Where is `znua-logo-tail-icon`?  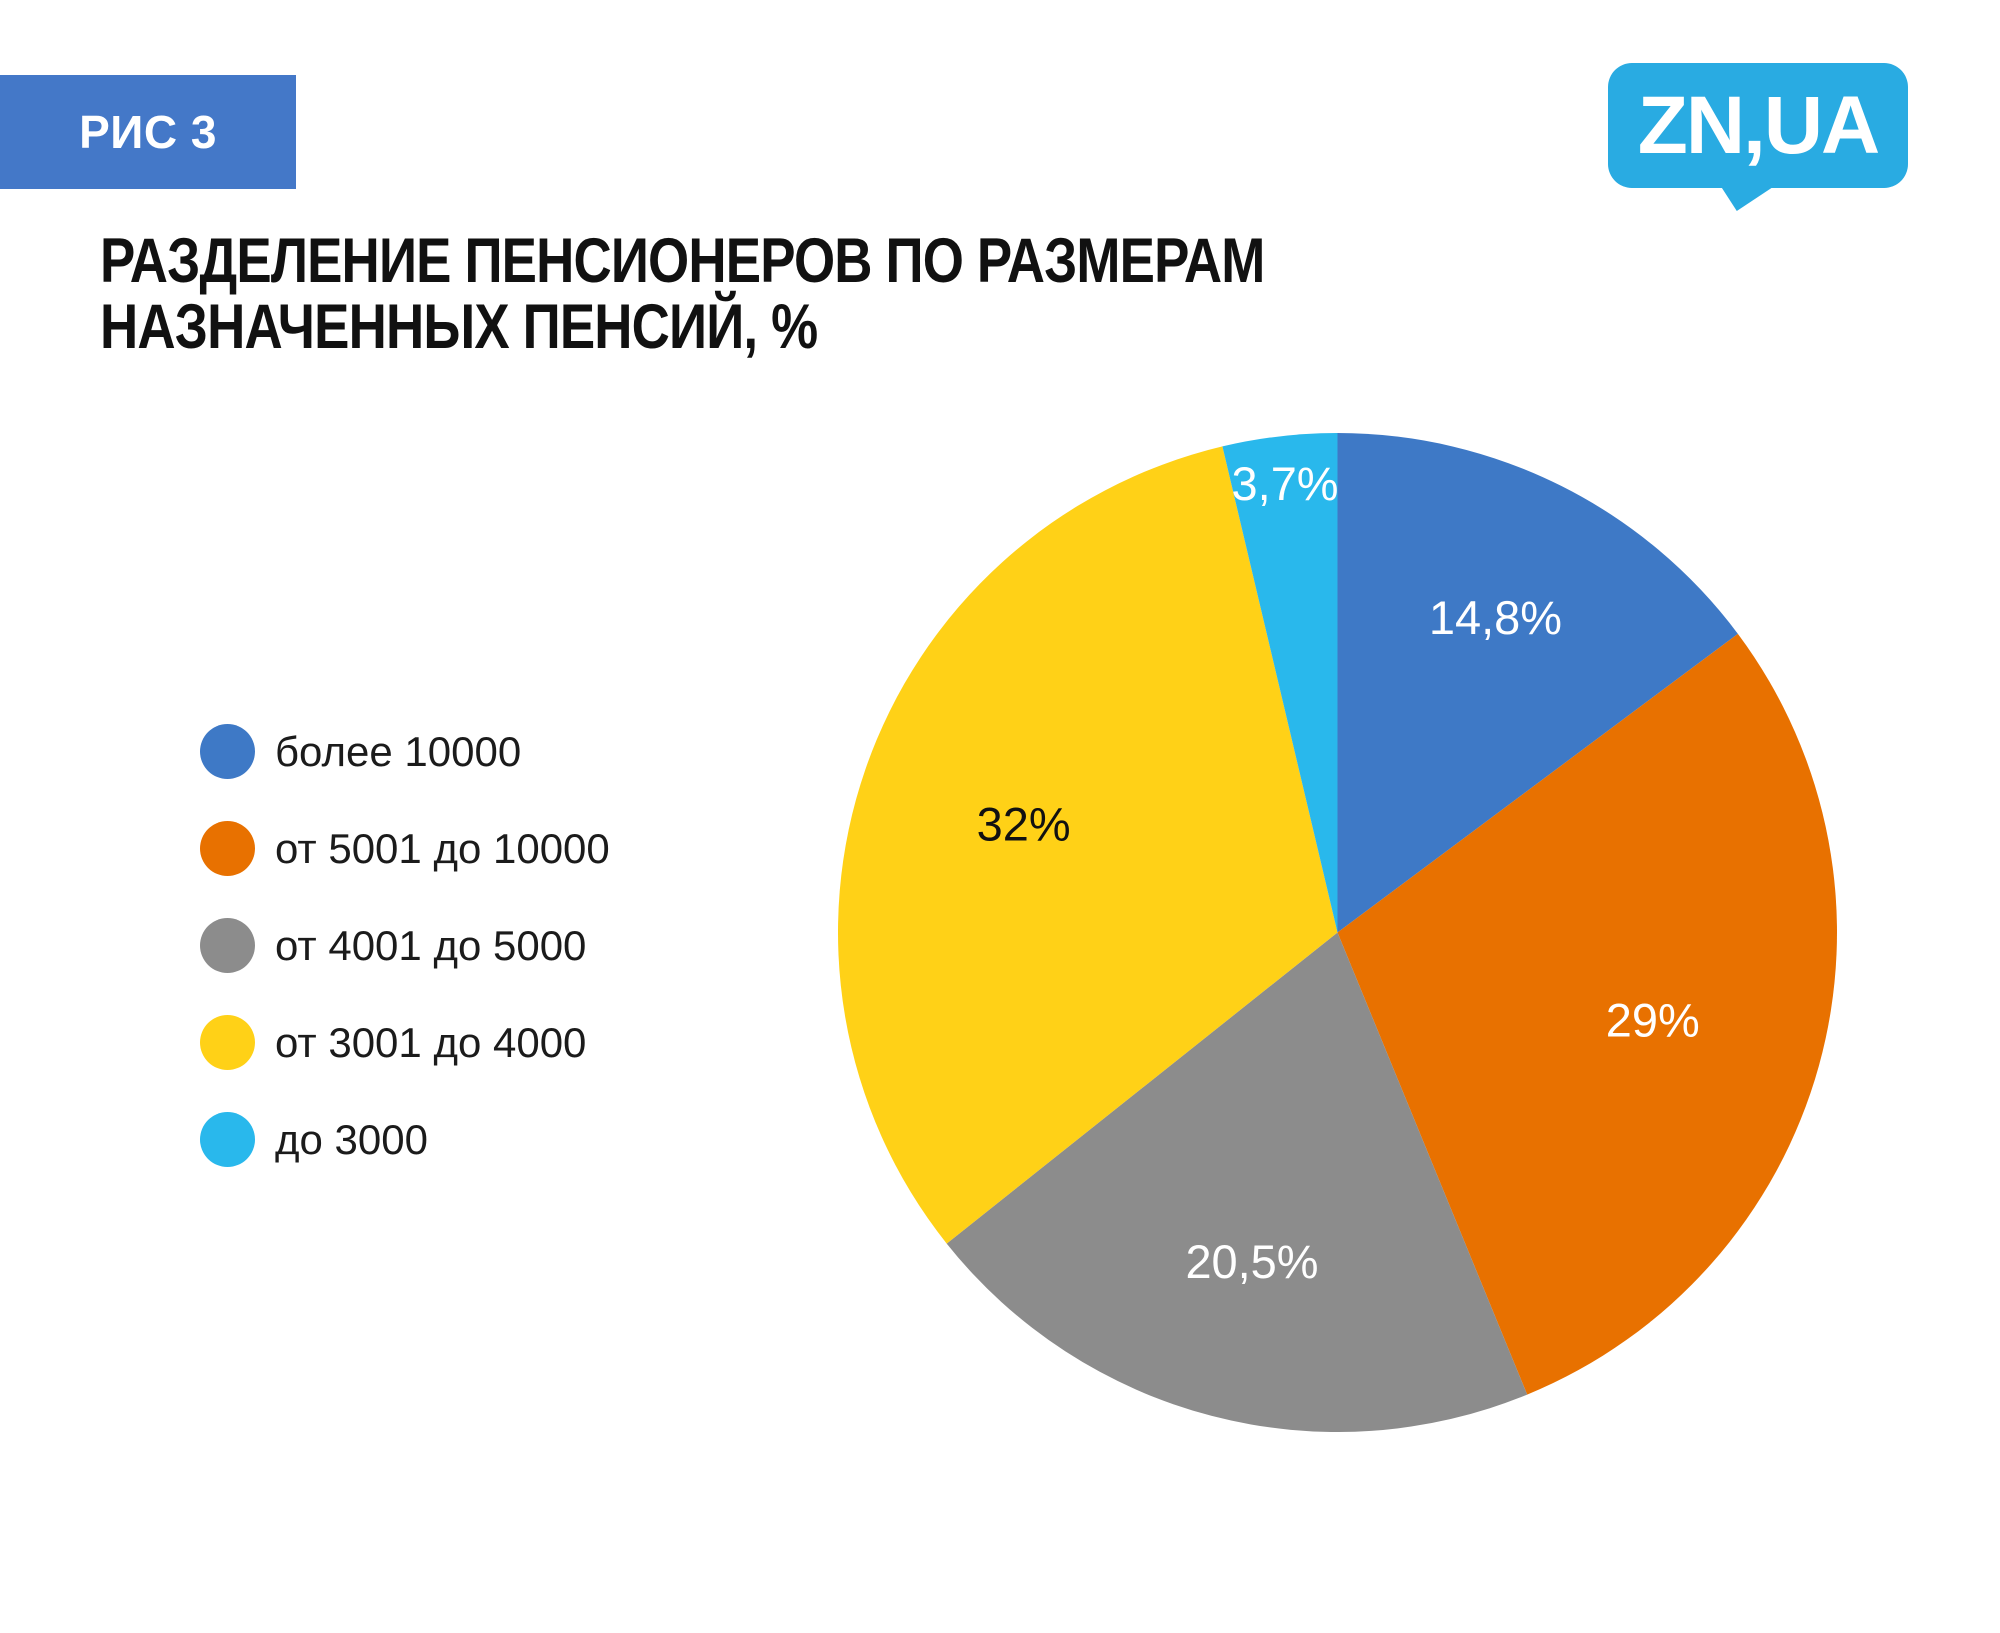
znua-logo-tail-icon is located at coordinates (1748, 198).